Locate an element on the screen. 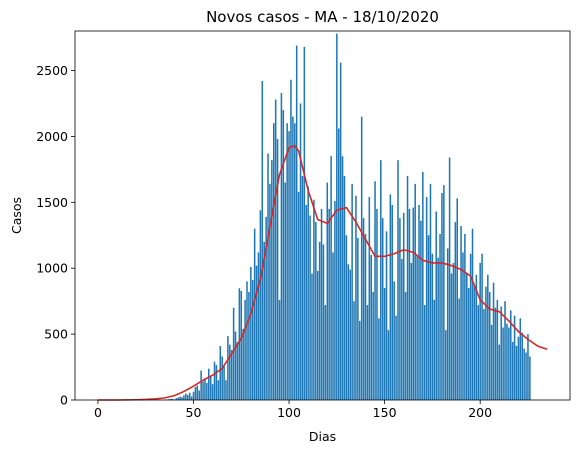  y-tick-label: 2000 is located at coordinates (52, 136).